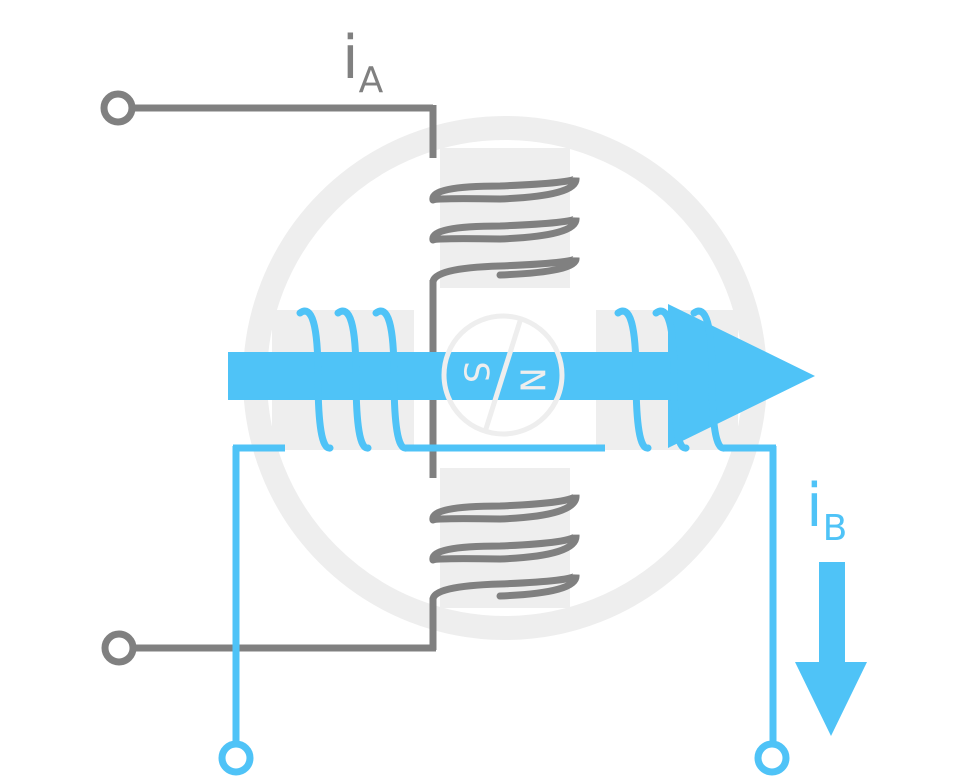 Image resolution: width=974 pixels, height=779 pixels. What do you see at coordinates (118, 108) in the screenshot?
I see `phase-a-terminal-top` at bounding box center [118, 108].